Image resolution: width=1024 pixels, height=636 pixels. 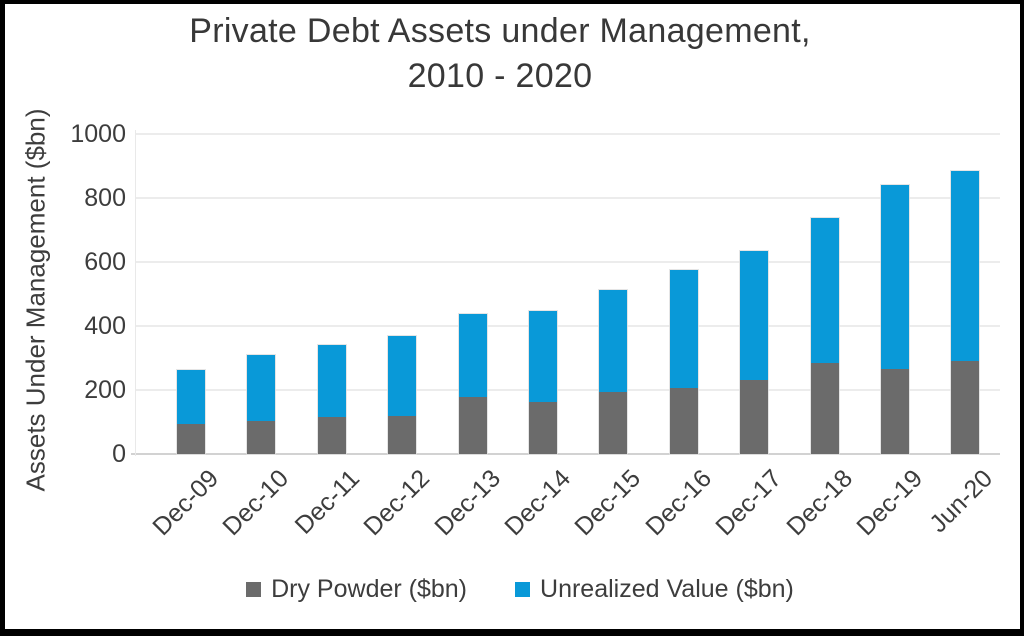 I want to click on legend: Dry Powder ($bn) Unrealized Value ($bn), so click(x=512, y=589).